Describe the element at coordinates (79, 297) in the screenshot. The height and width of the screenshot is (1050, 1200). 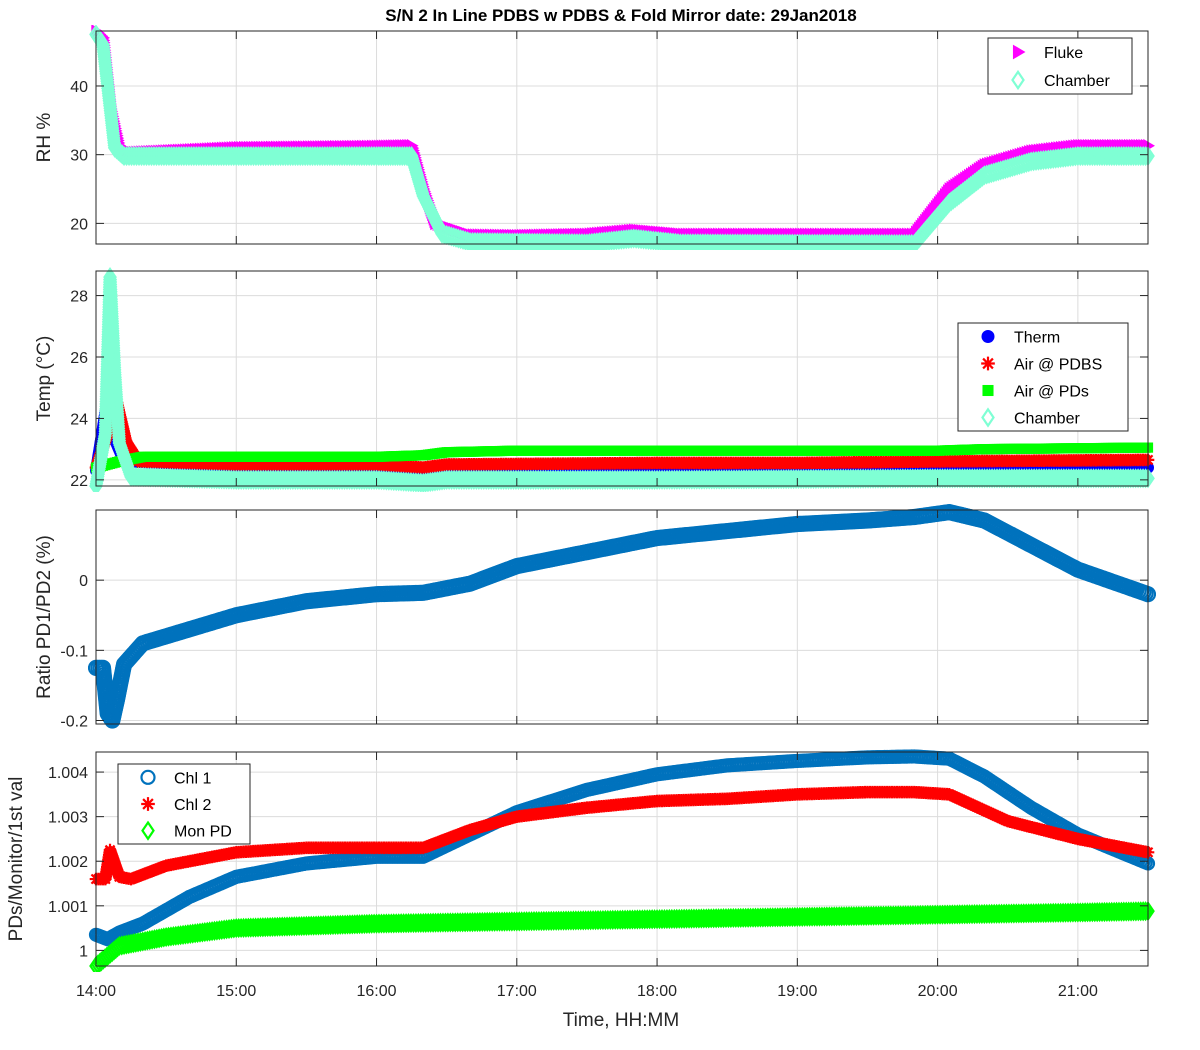
I see `y-tick-label: 28` at that location.